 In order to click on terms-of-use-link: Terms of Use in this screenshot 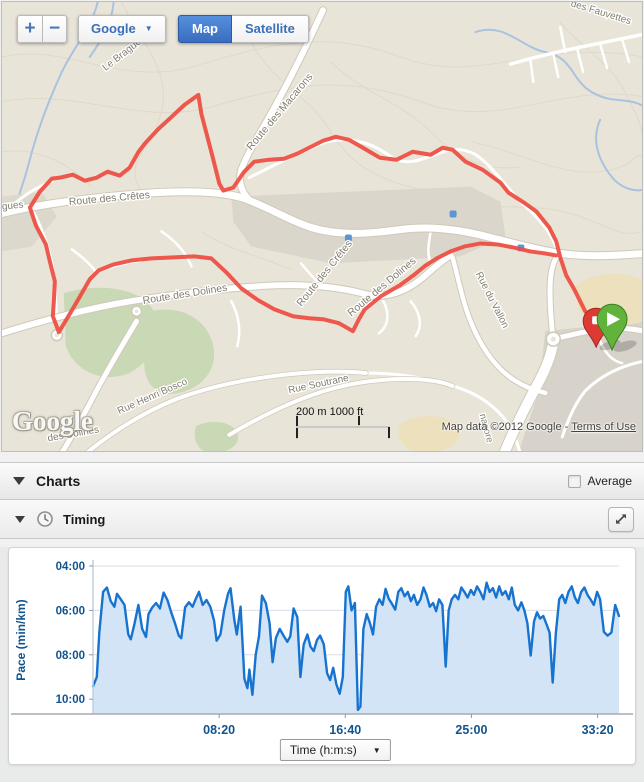, I will do `click(603, 427)`.